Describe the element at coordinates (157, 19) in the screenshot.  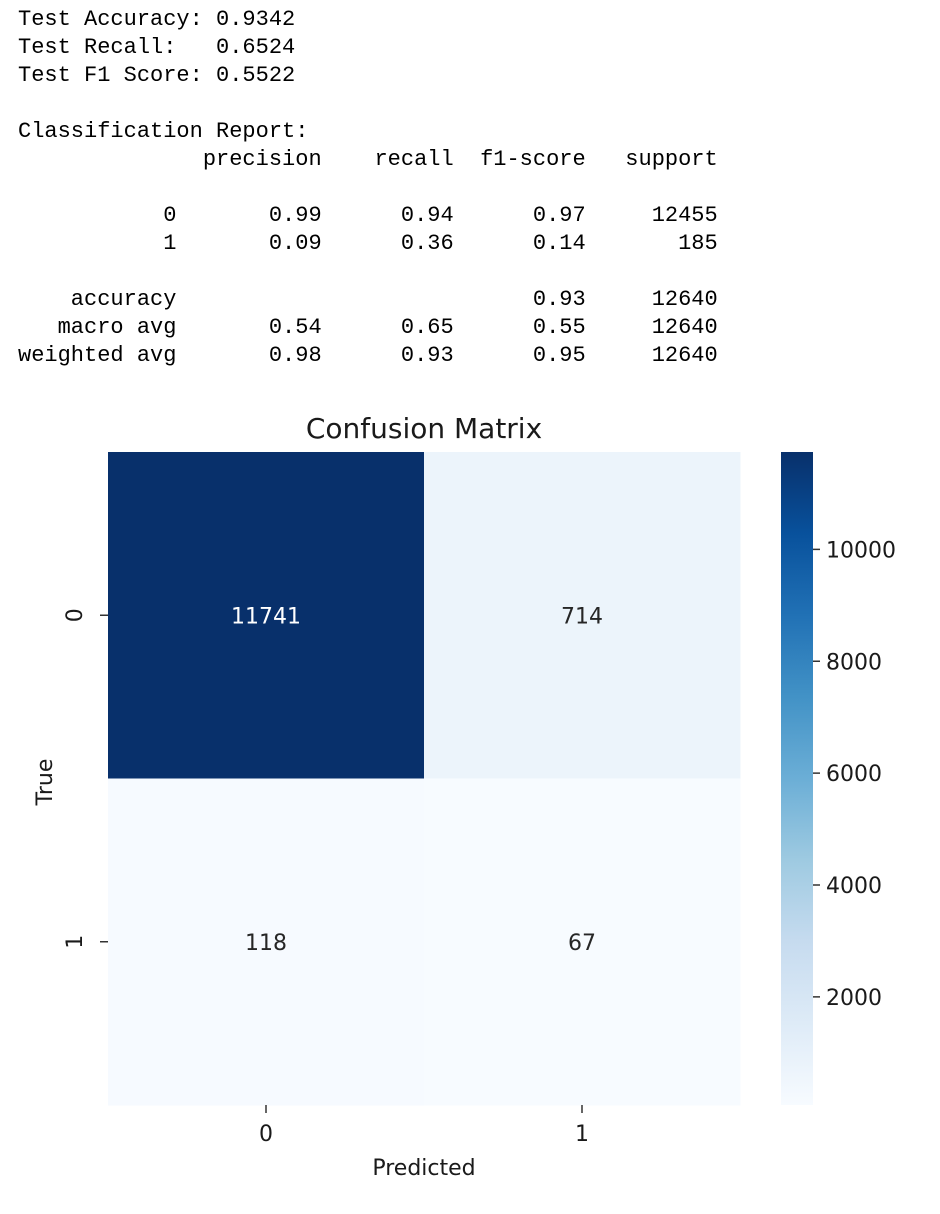
I see `metric-line: Test Accuracy: 0.9342` at that location.